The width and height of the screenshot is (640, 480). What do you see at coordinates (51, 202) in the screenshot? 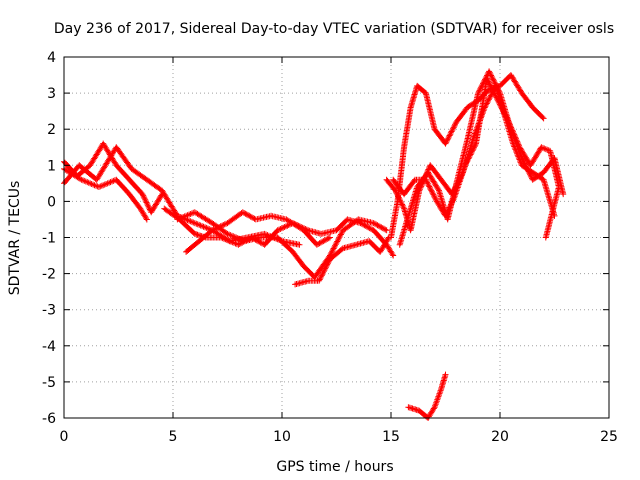
I see `y-tick-label: 0` at bounding box center [51, 202].